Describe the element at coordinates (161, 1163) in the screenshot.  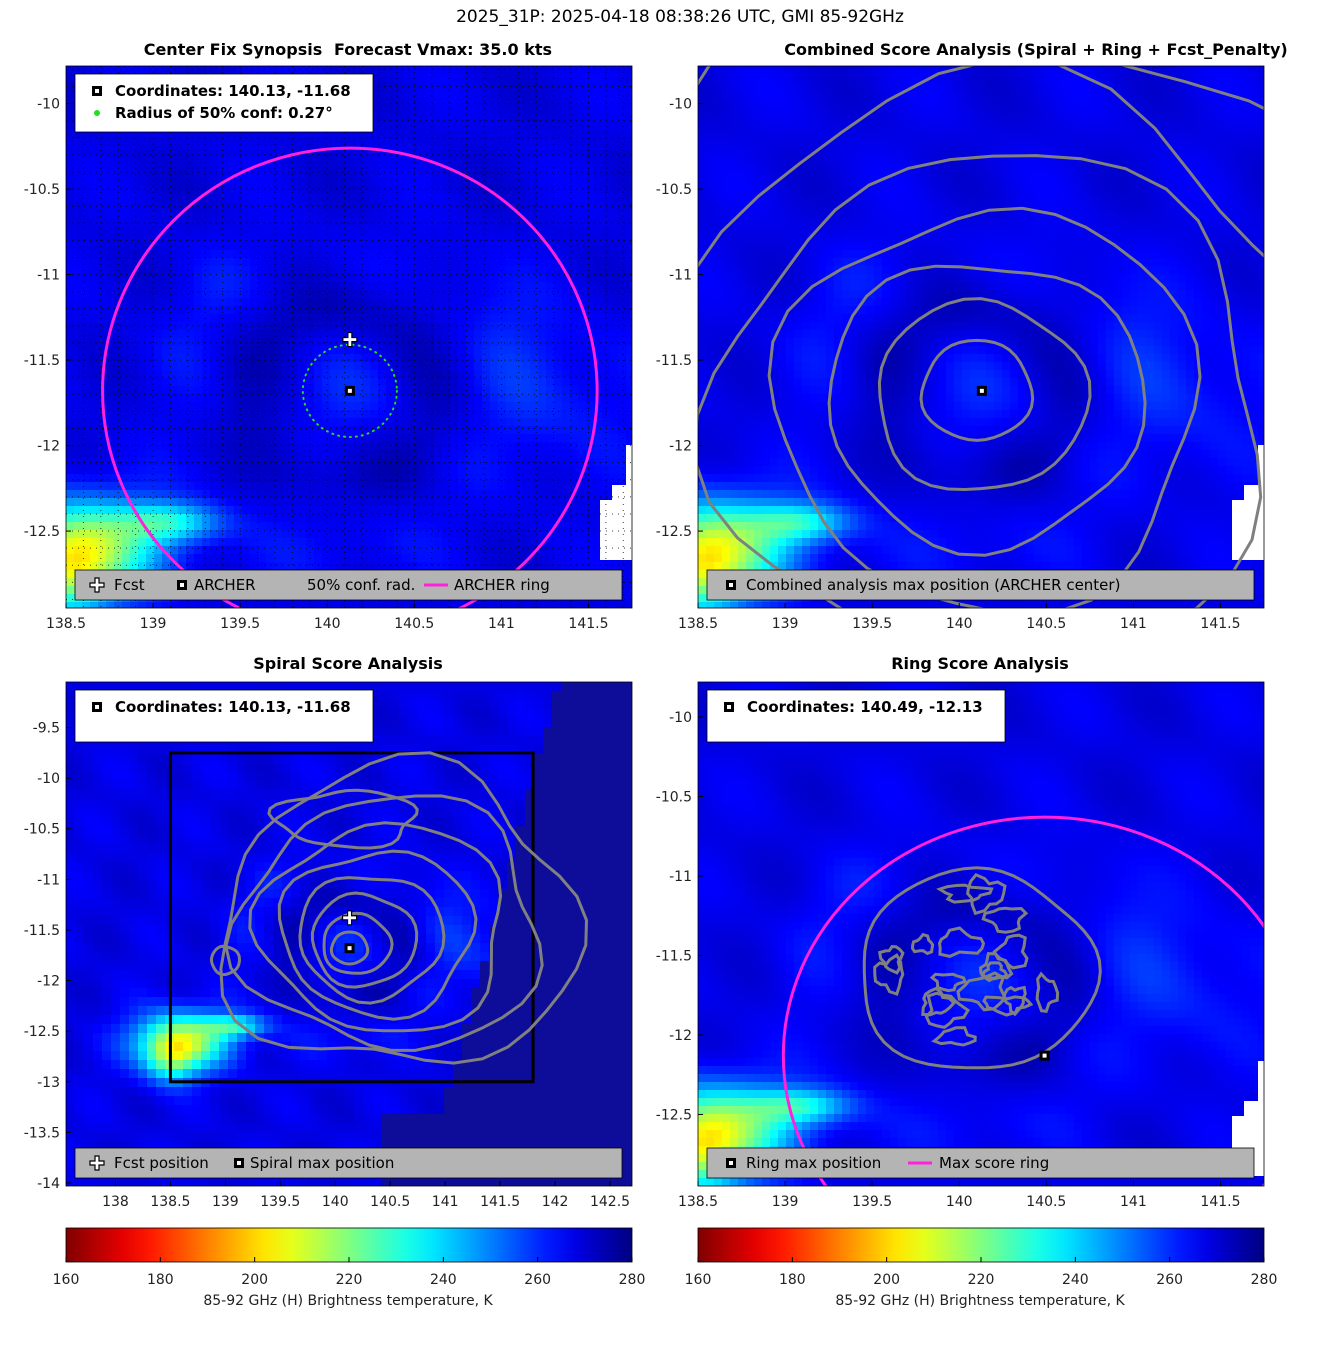
I see `legend-entry: Fcst position` at that location.